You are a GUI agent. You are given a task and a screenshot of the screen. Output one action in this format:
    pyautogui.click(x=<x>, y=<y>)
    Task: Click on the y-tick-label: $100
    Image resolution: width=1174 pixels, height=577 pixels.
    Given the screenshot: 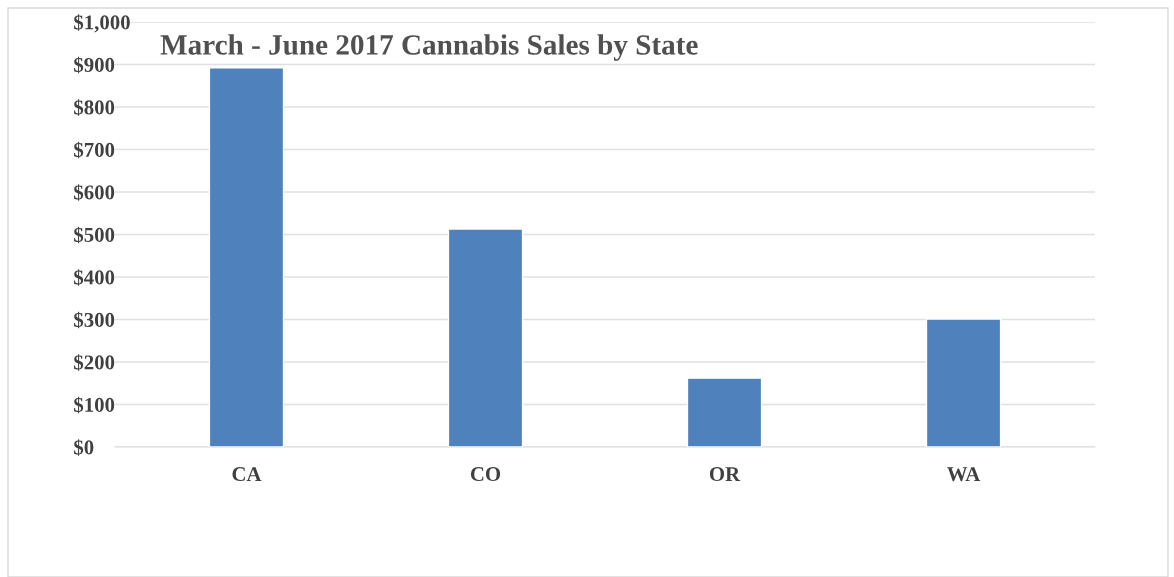 What is the action you would take?
    pyautogui.click(x=94, y=405)
    